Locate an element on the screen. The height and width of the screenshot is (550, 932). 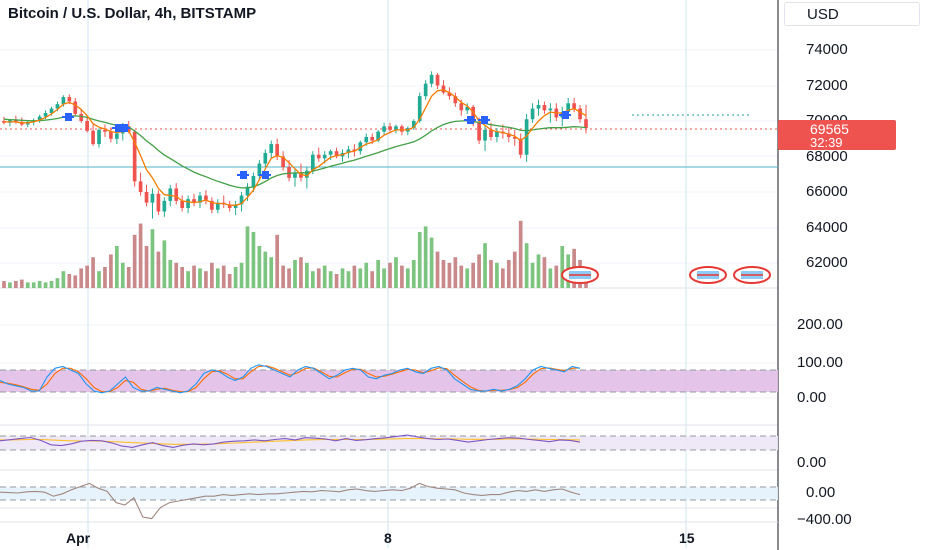
osc3-axis-label: 0.00 is located at coordinates (821, 492).